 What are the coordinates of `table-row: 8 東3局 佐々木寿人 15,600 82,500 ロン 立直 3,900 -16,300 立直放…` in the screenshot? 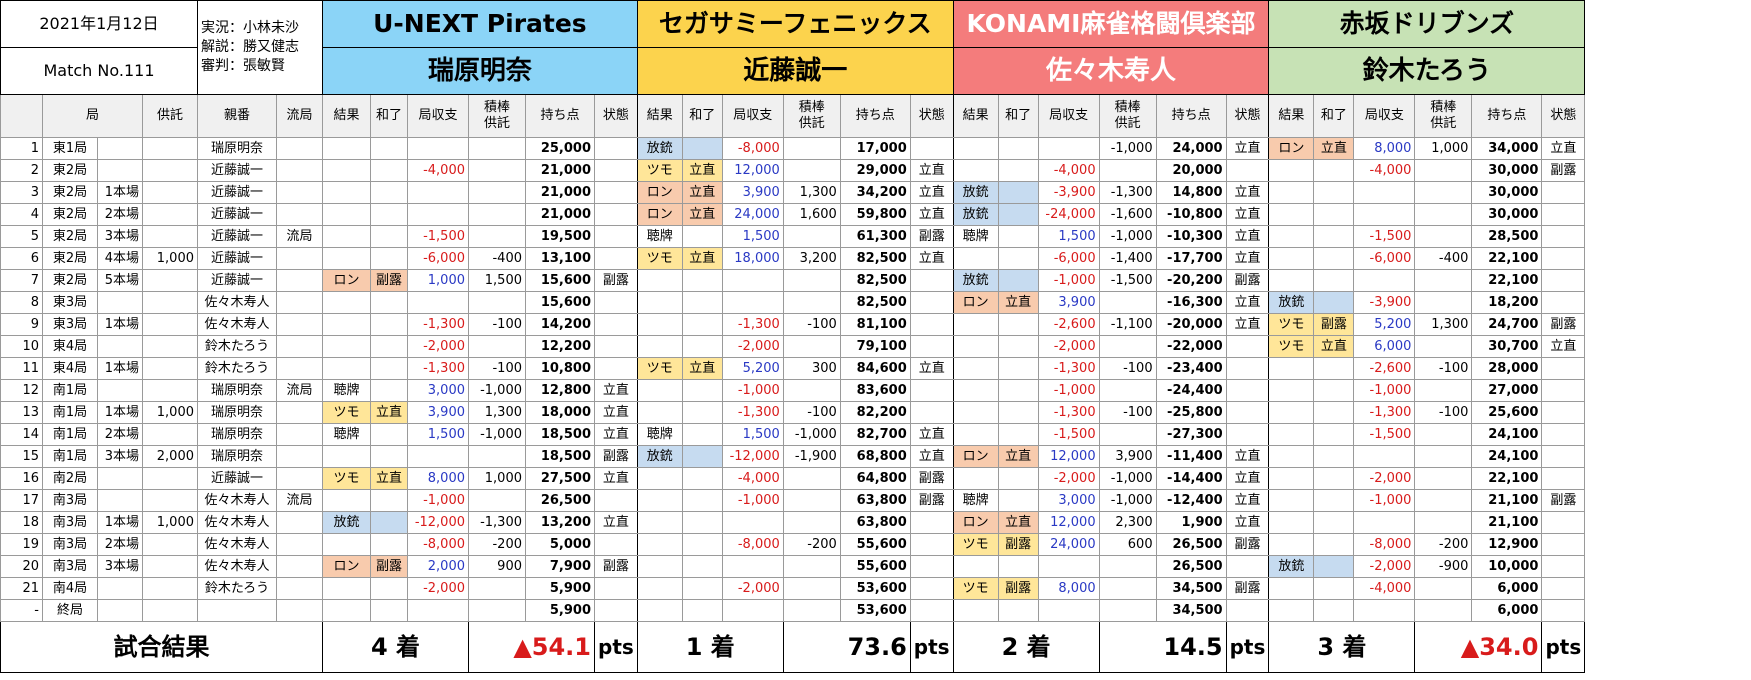 It's located at (793, 302).